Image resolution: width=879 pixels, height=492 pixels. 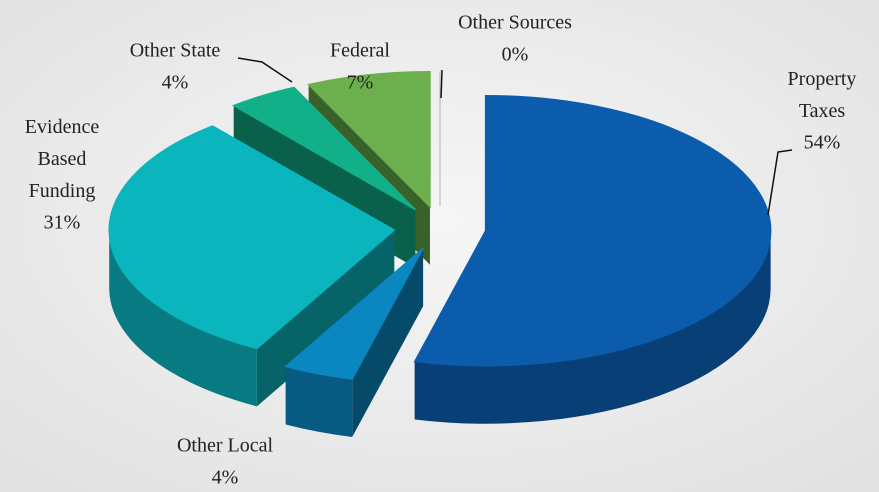 What do you see at coordinates (360, 83) in the screenshot?
I see `value-label: 7%` at bounding box center [360, 83].